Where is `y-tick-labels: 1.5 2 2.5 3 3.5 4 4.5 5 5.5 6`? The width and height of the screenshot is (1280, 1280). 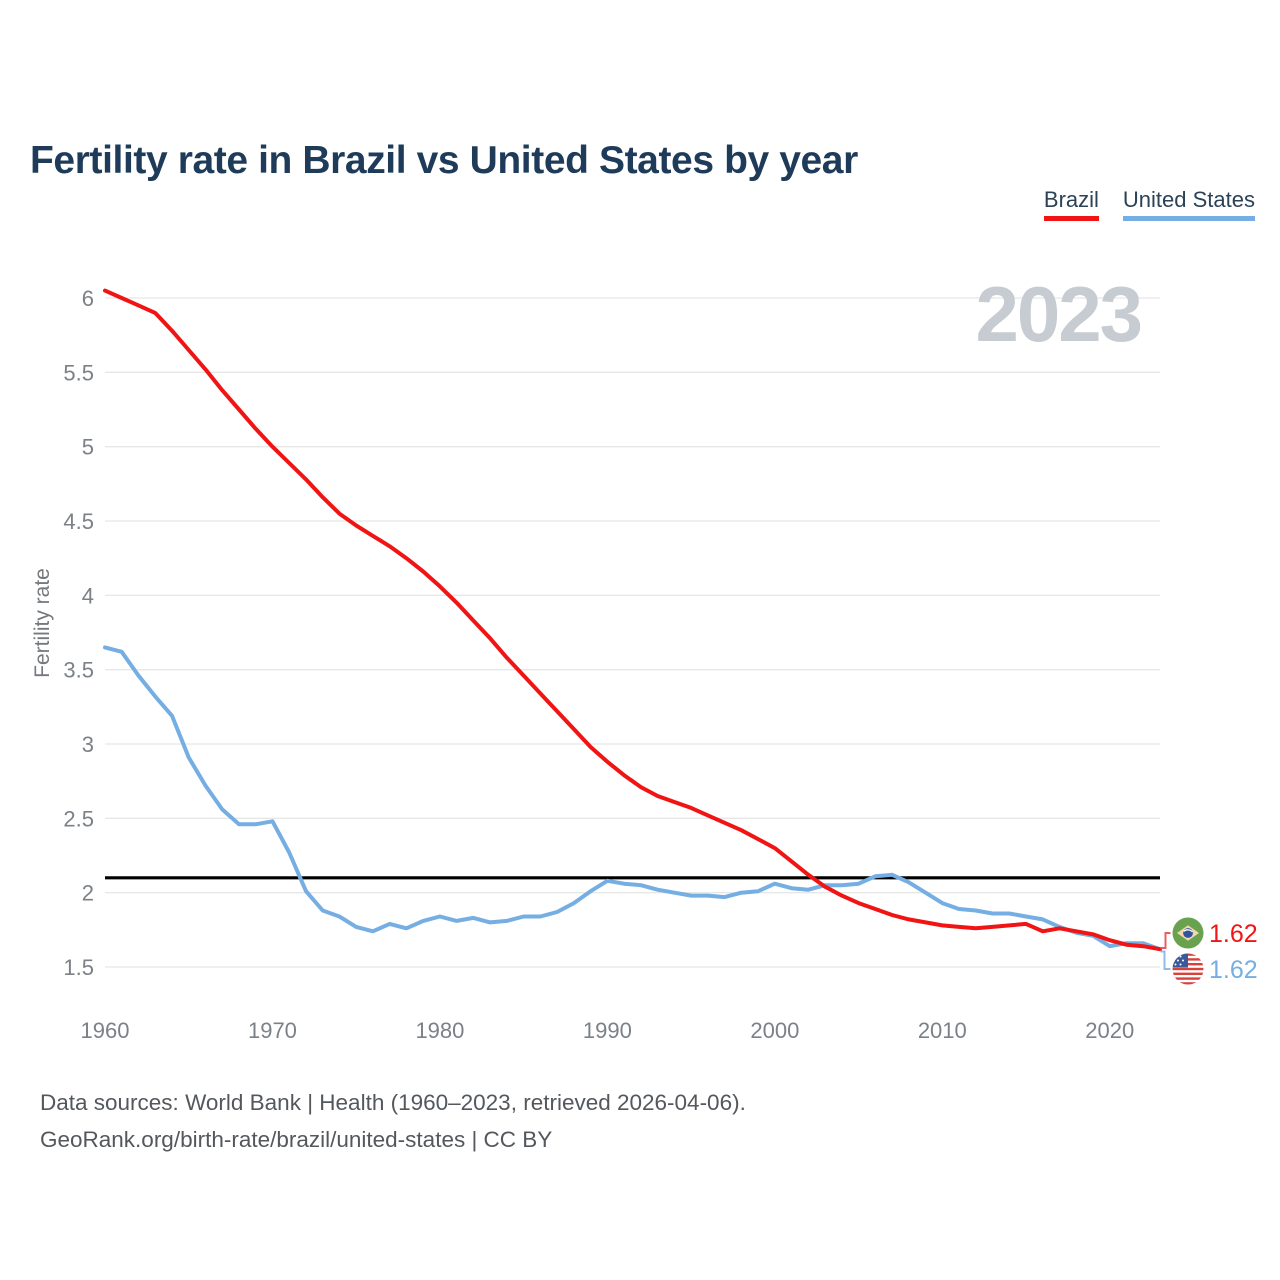 y-tick-labels: 1.5 2 2.5 3 3.5 4 4.5 5 5.5 6 is located at coordinates (78, 633).